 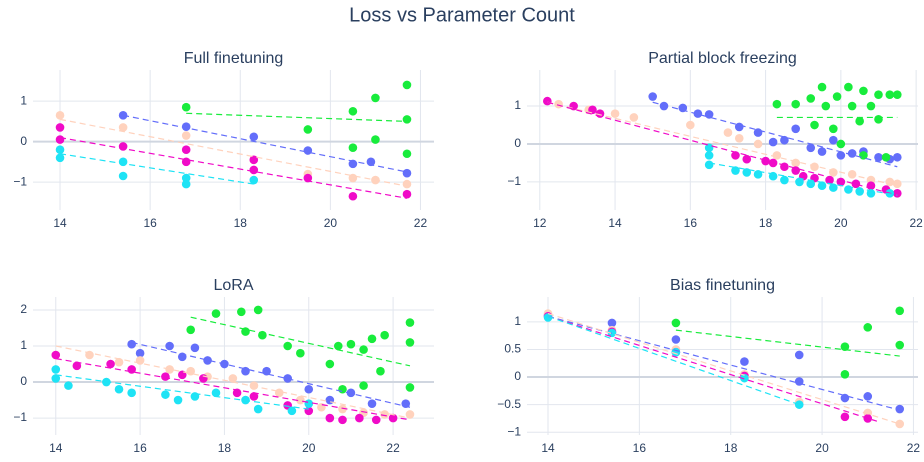 What do you see at coordinates (509, 404) in the screenshot?
I see `y-tick-label: −0.5` at bounding box center [509, 404].